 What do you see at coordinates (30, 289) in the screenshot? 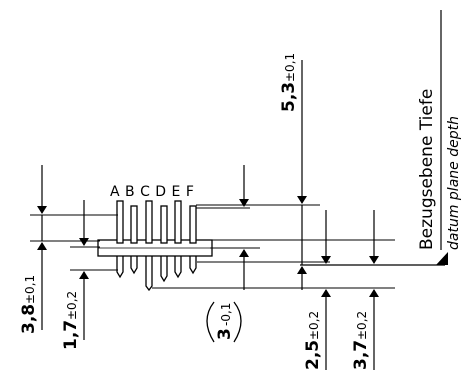
I see `dim-3-8-tol: ±0,1` at bounding box center [30, 289].